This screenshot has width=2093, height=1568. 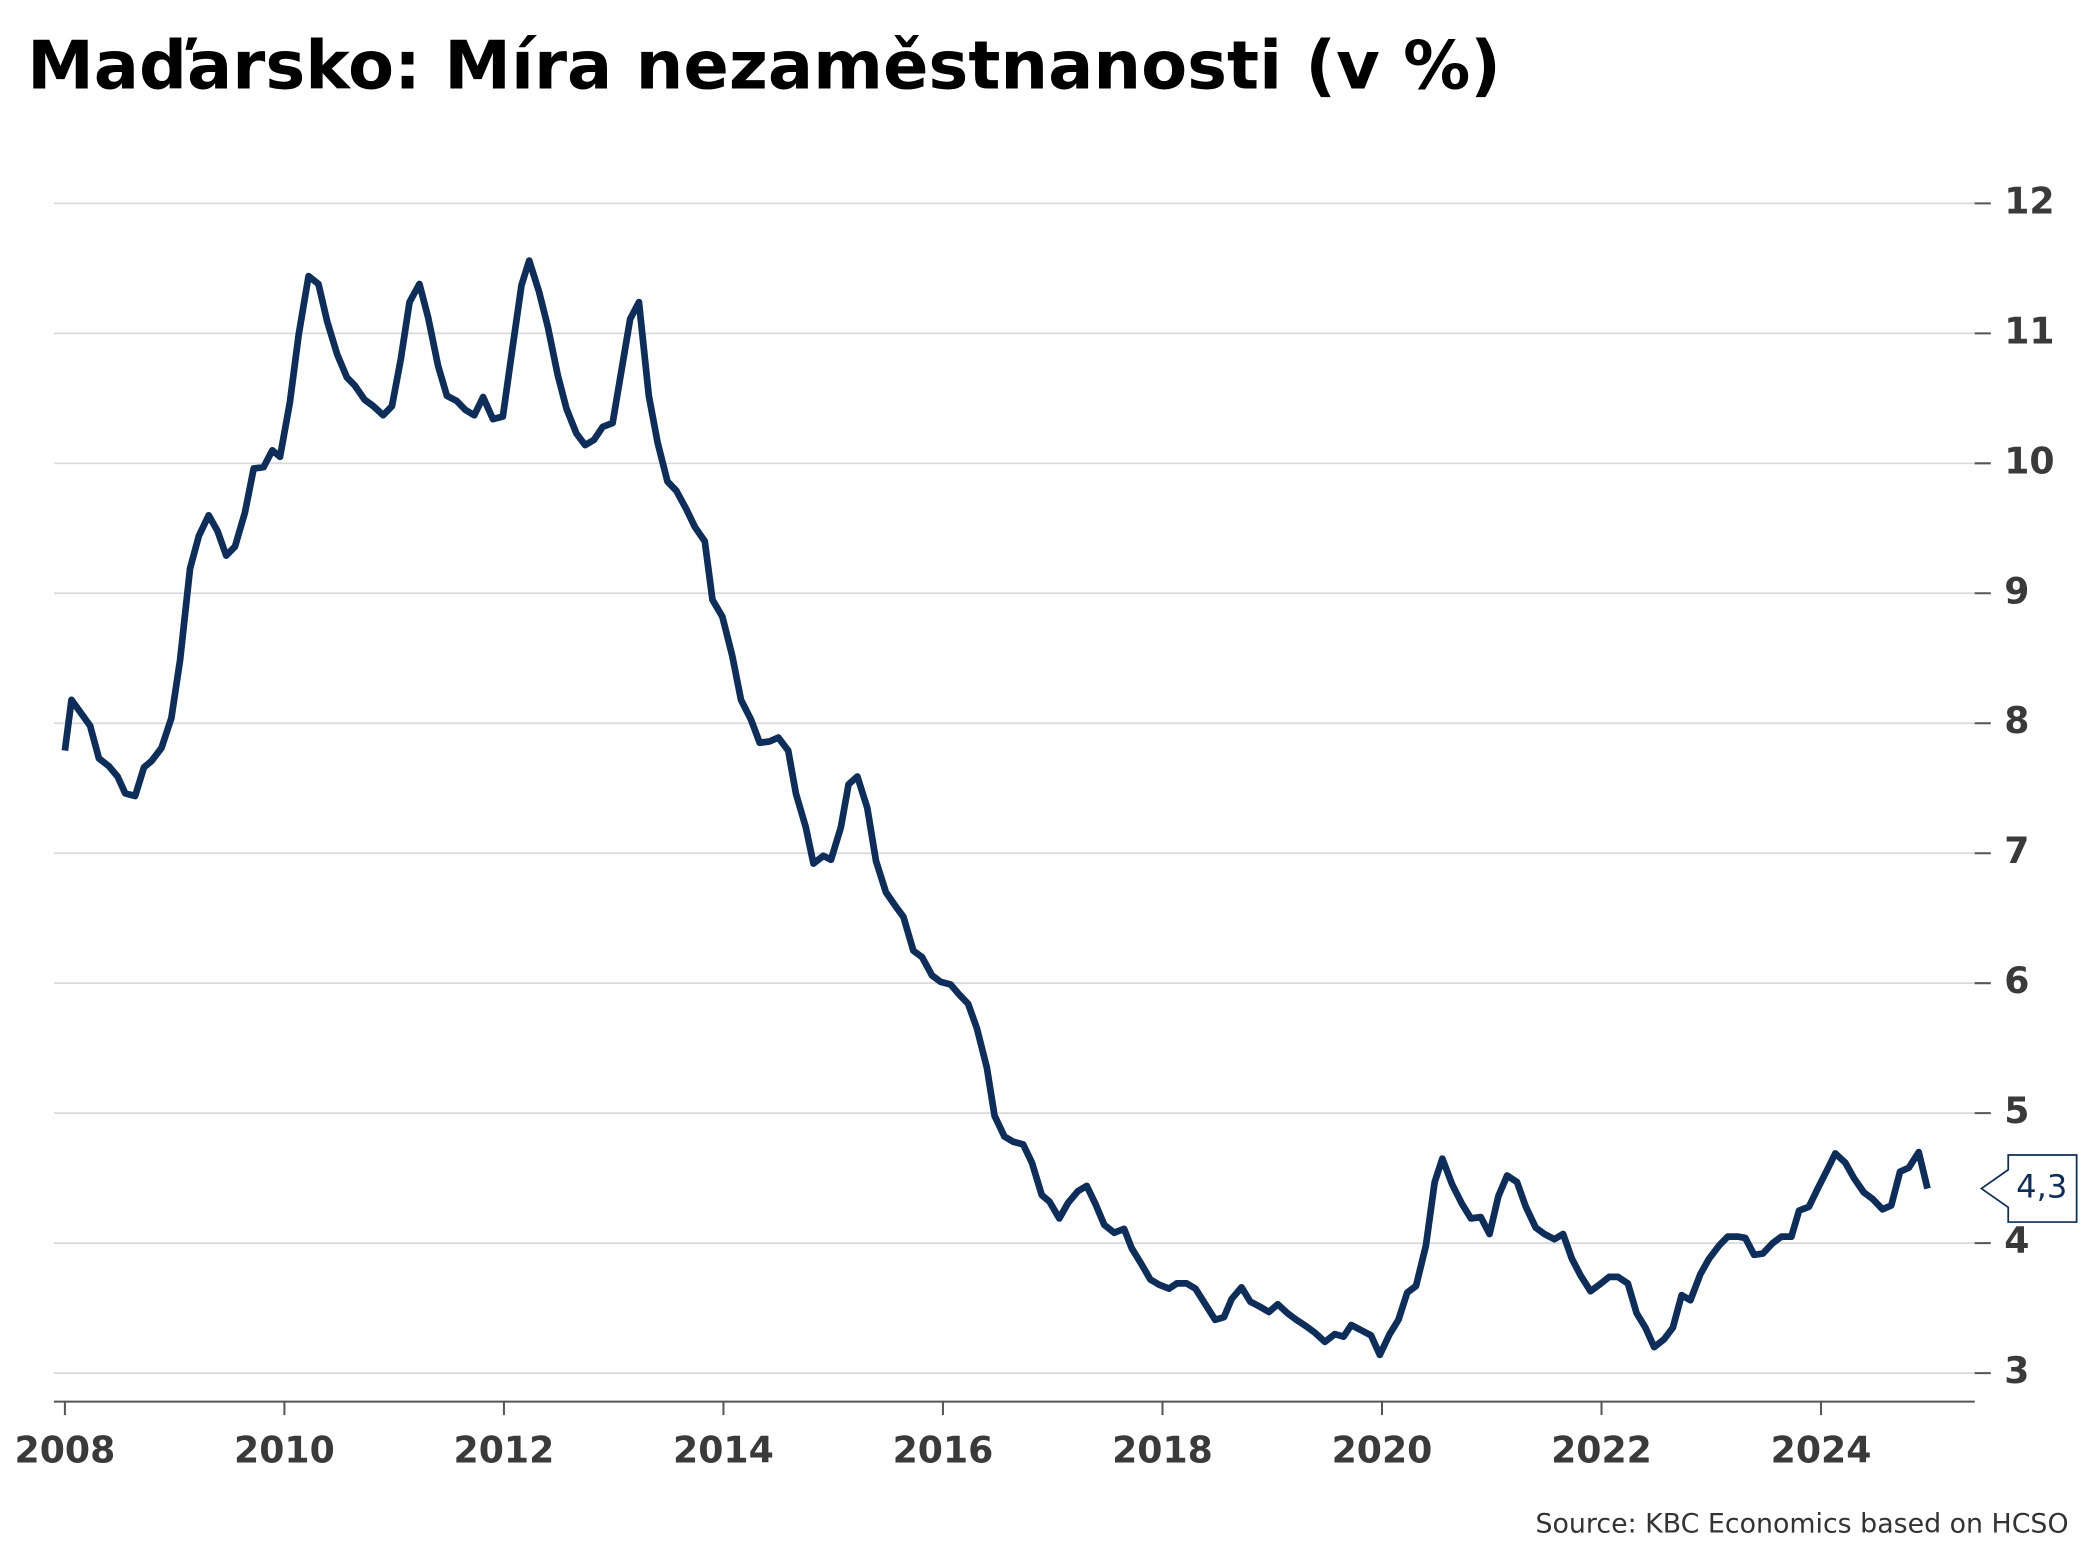 What do you see at coordinates (764, 65) in the screenshot?
I see `chart-title: Maďarsko: Míra nezaměstnanosti (v %)` at bounding box center [764, 65].